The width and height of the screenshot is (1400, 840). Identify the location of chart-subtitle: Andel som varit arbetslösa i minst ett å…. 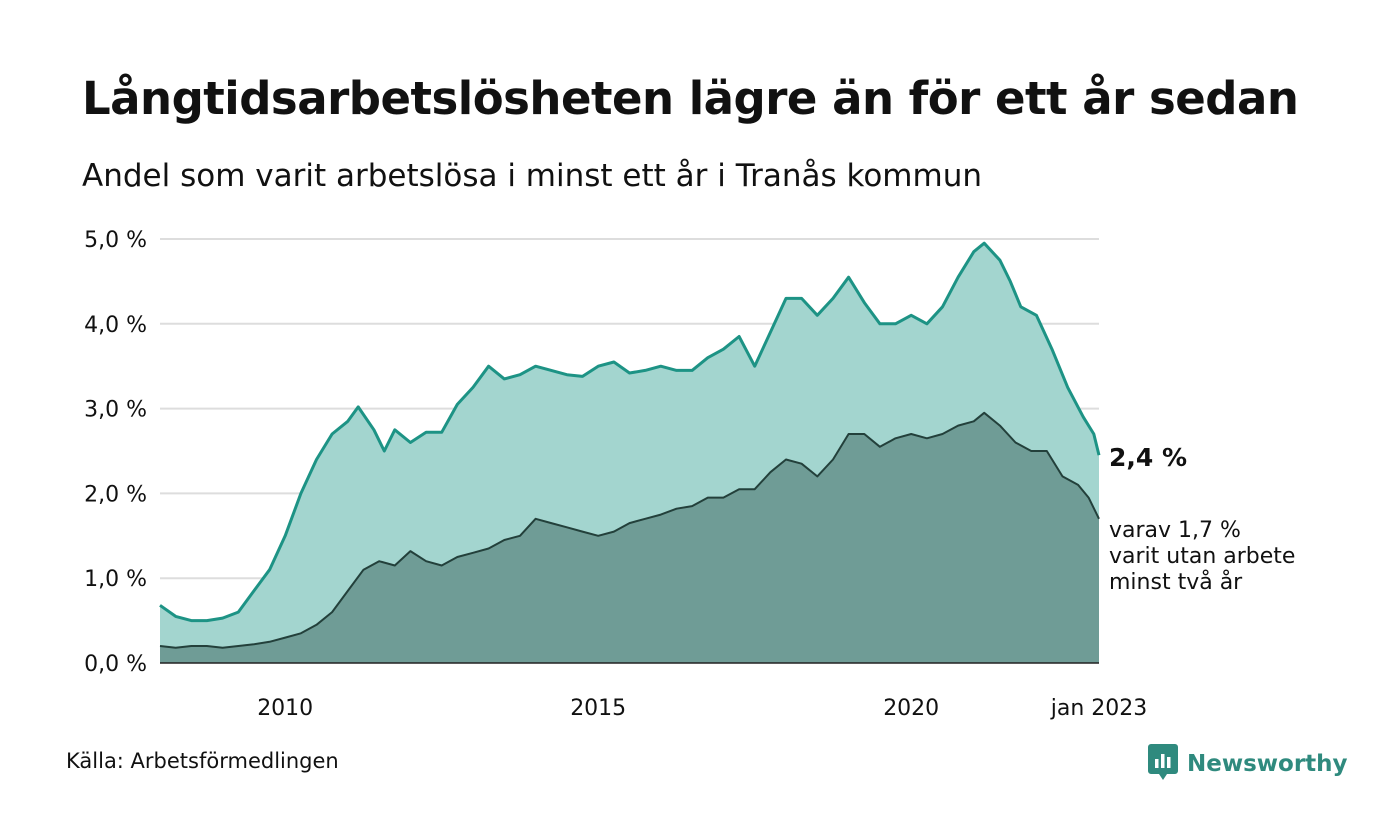
(532, 176).